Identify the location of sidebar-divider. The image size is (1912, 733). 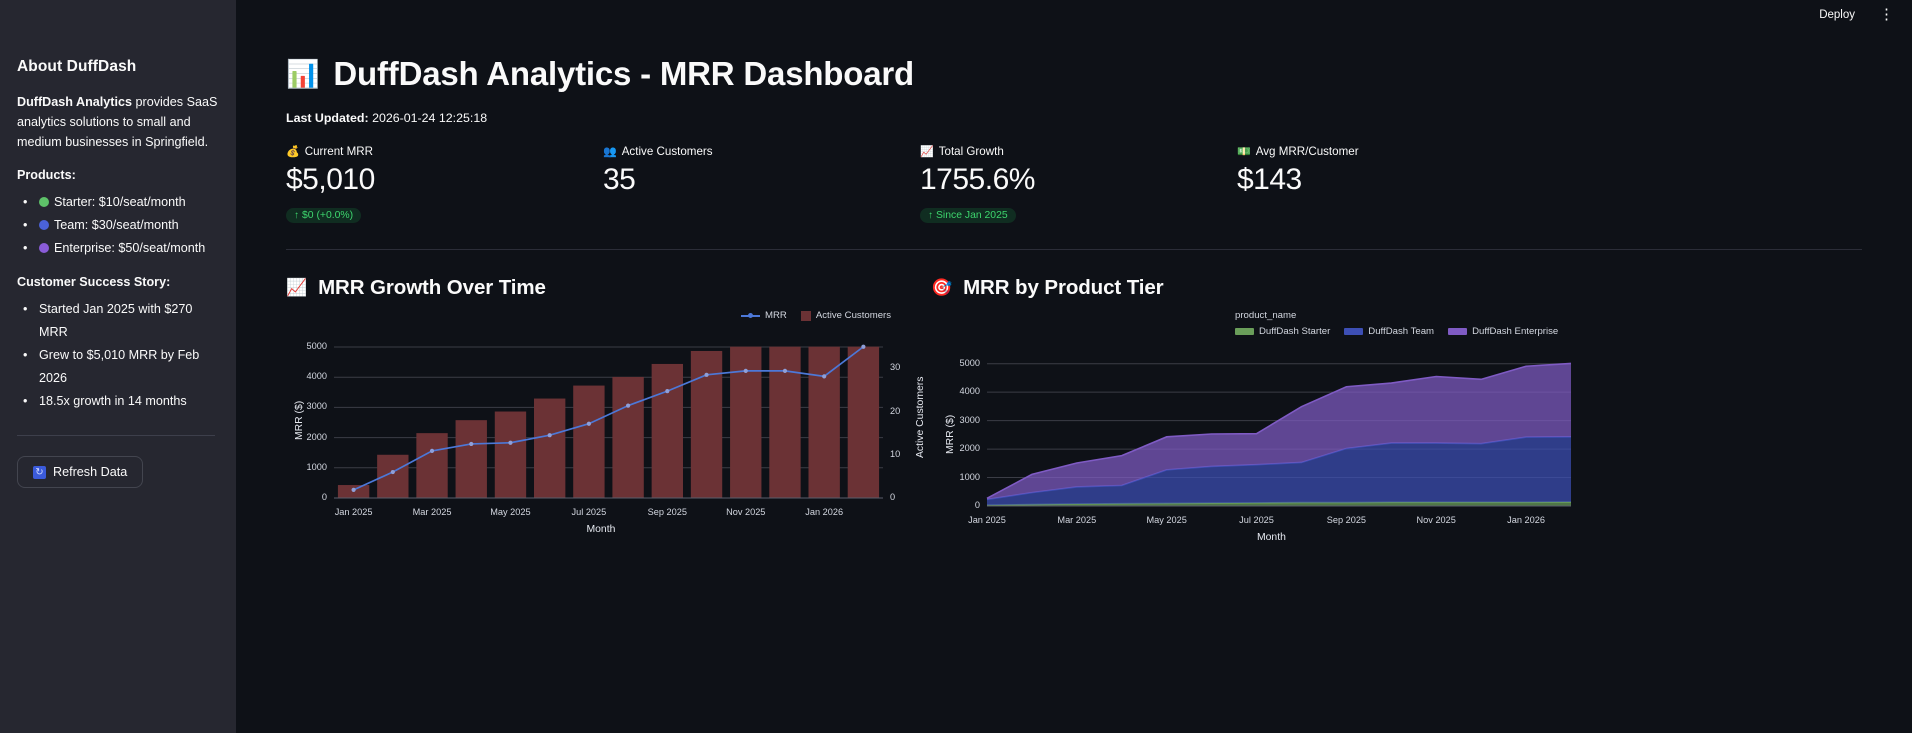
(116, 435).